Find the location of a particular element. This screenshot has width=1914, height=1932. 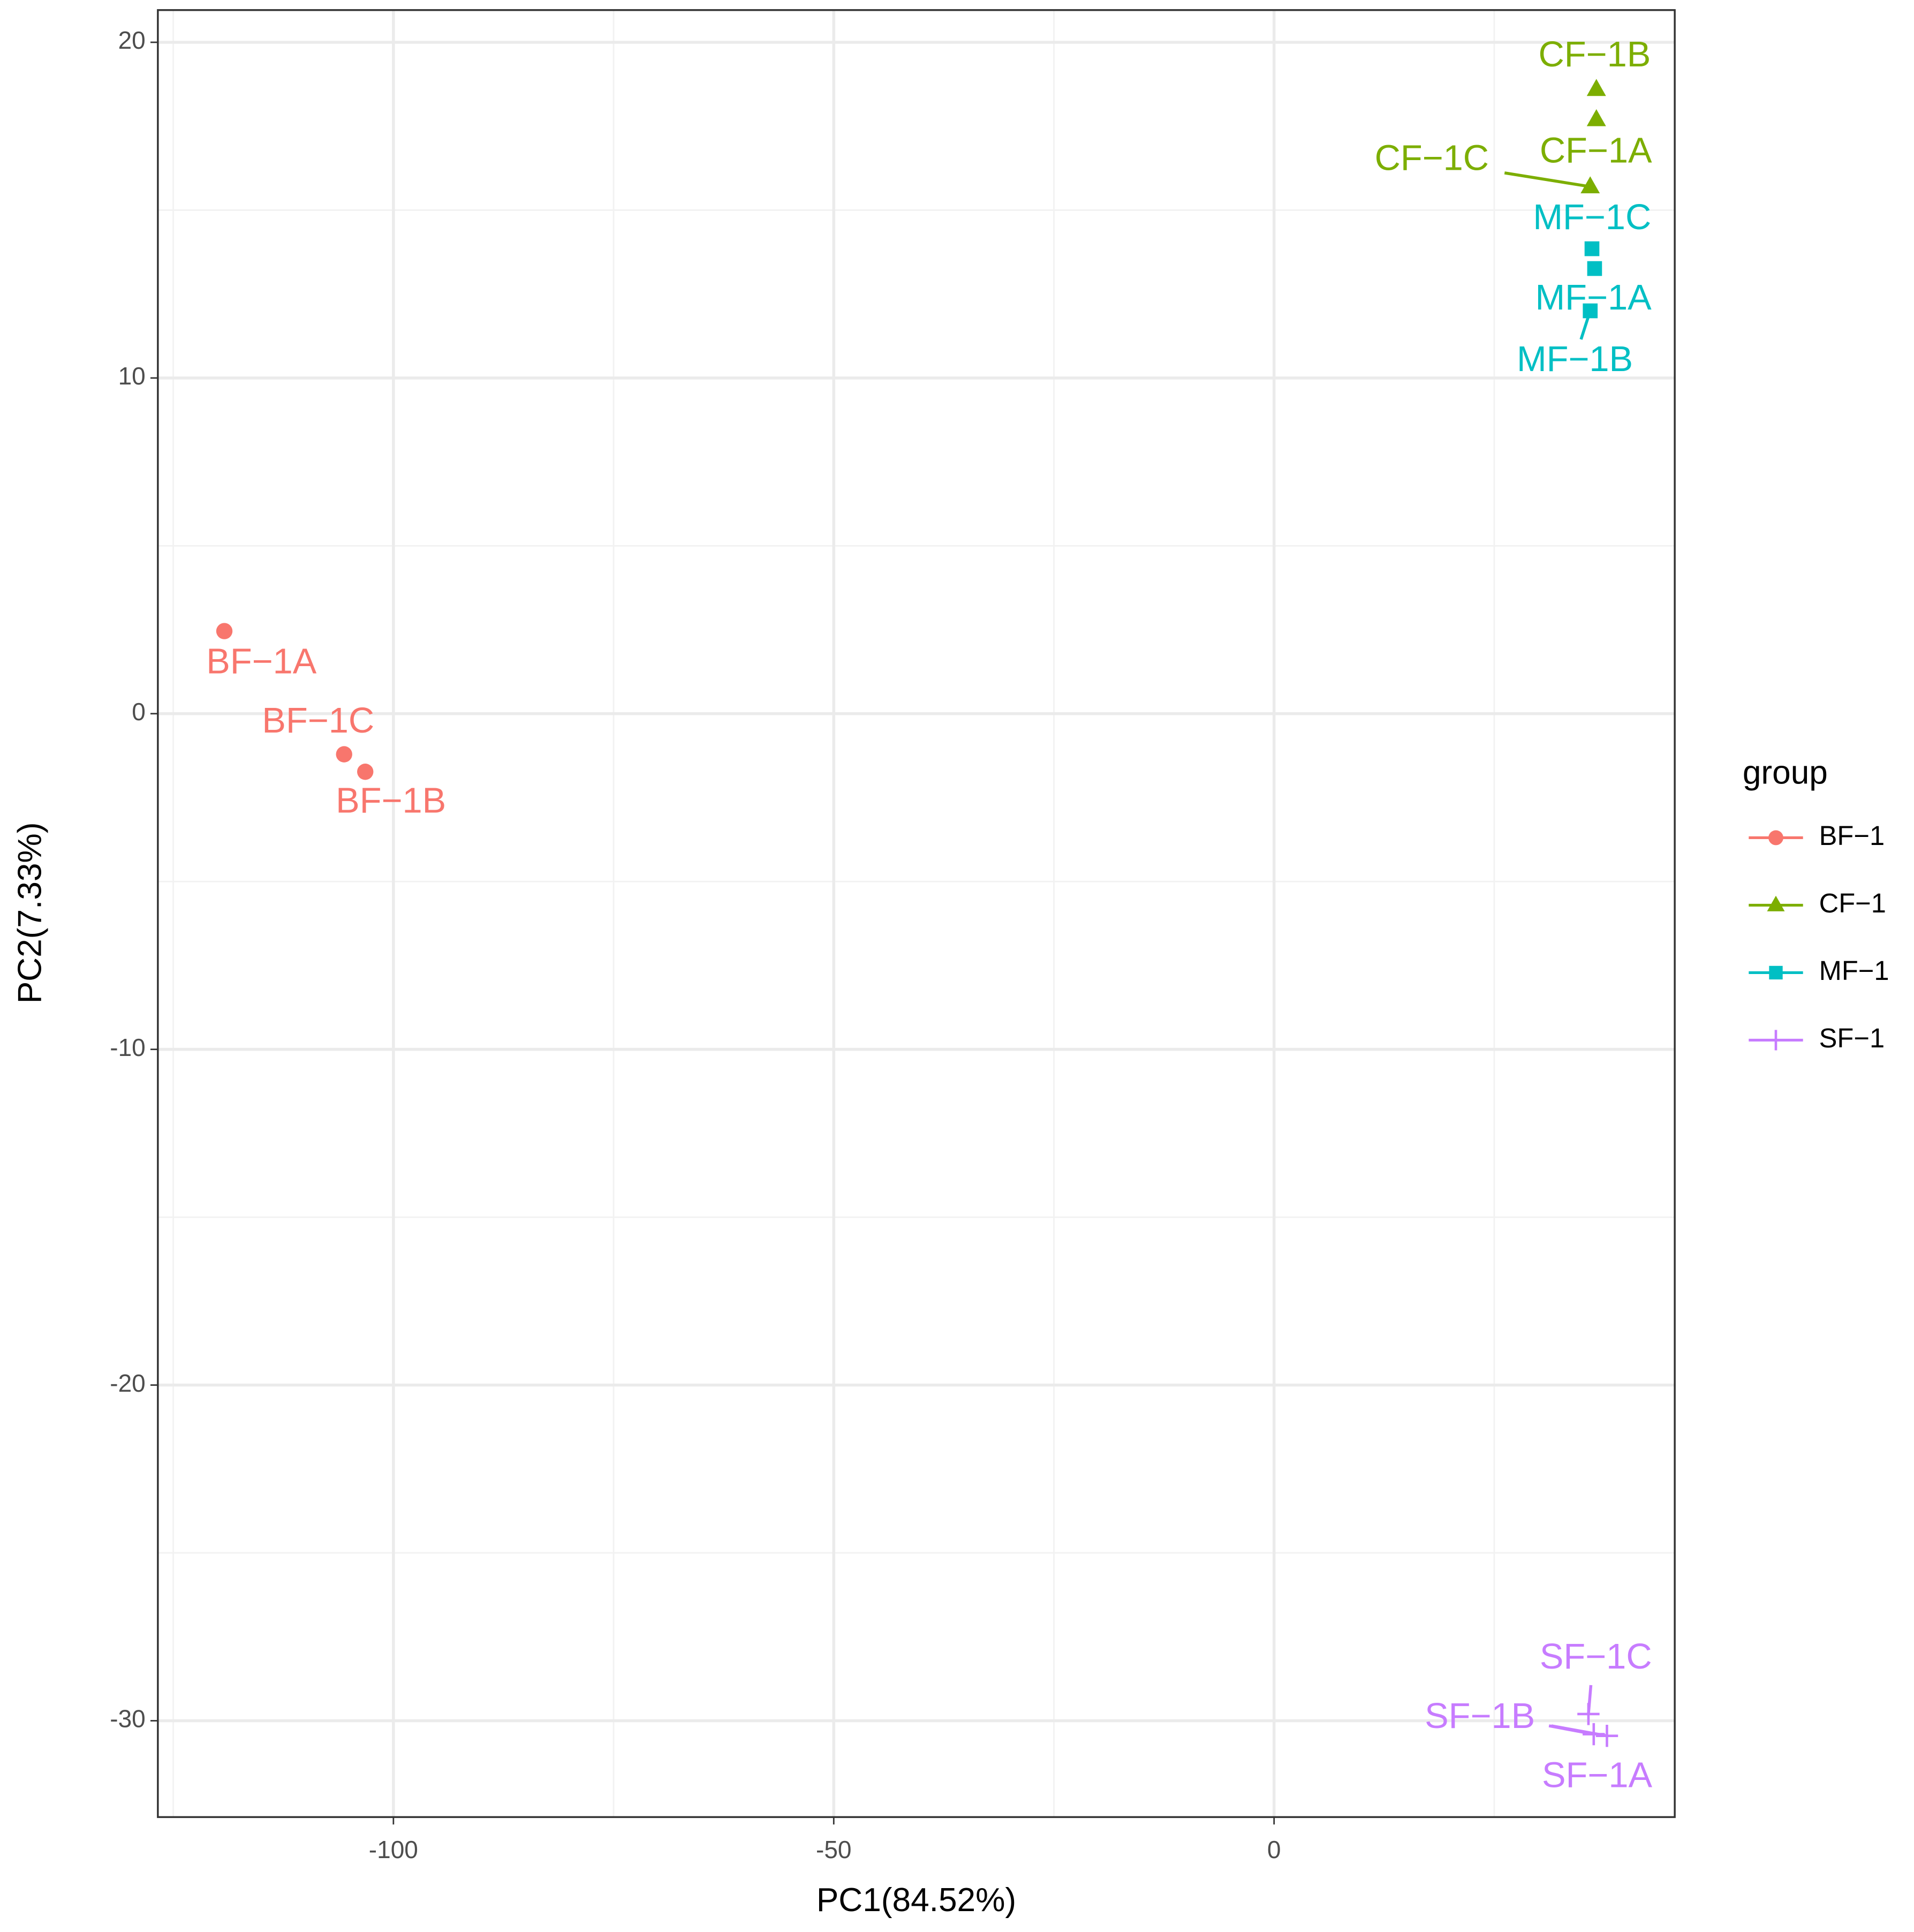

point-label: BF−1A is located at coordinates (261, 661).